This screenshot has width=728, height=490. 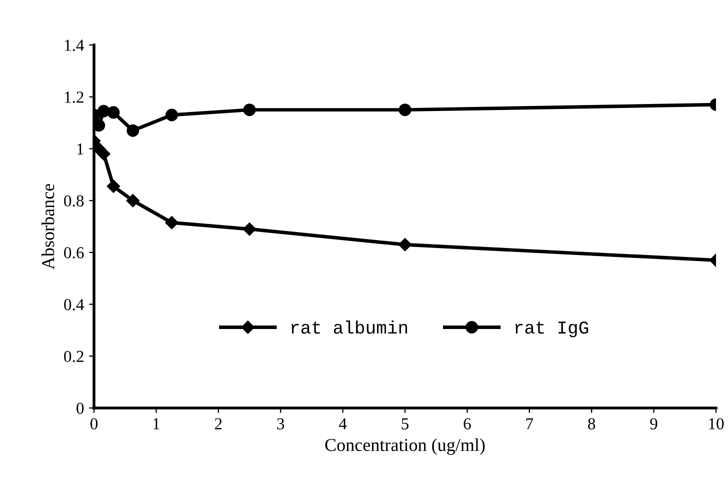 I want to click on y-tick-label: 1, so click(x=80, y=148).